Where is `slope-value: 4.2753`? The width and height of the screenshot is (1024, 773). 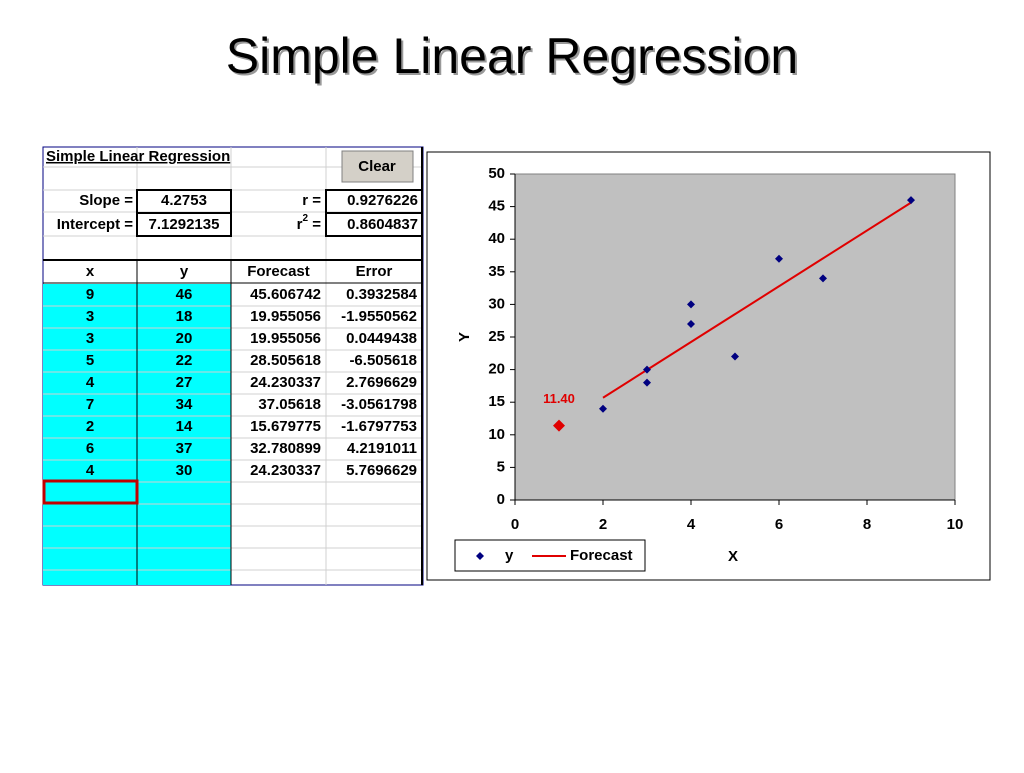 slope-value: 4.2753 is located at coordinates (184, 200).